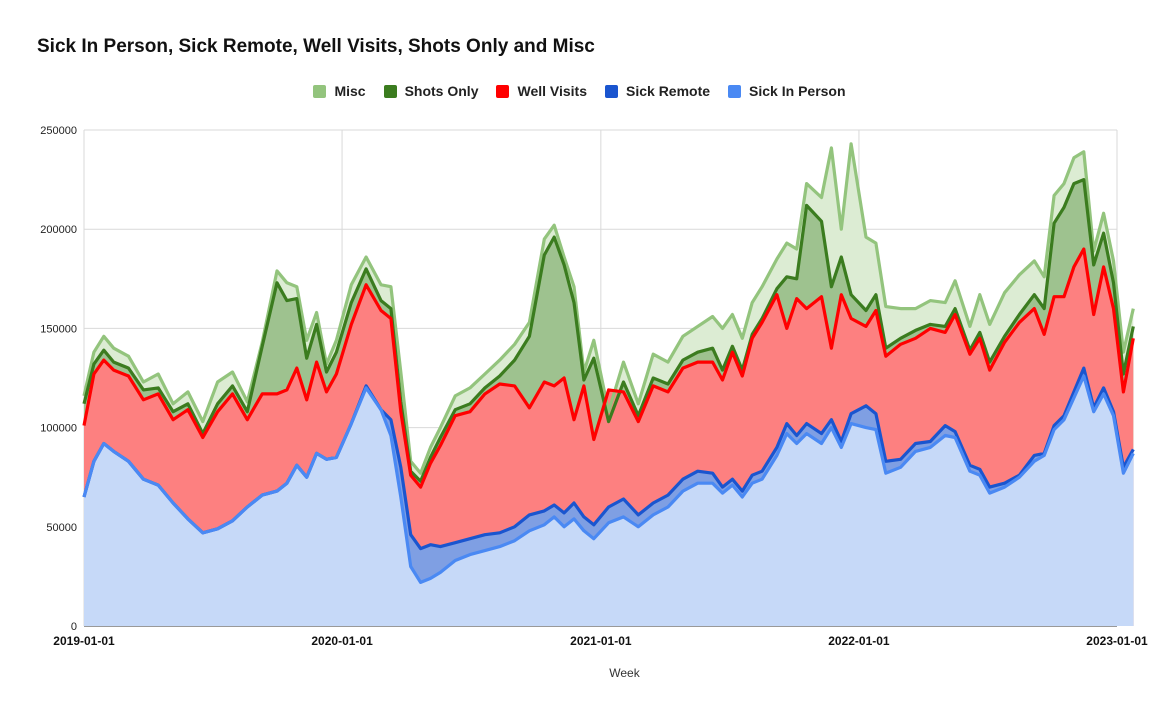 The height and width of the screenshot is (717, 1159). What do you see at coordinates (58, 230) in the screenshot?
I see `y-tick-label: 200000` at bounding box center [58, 230].